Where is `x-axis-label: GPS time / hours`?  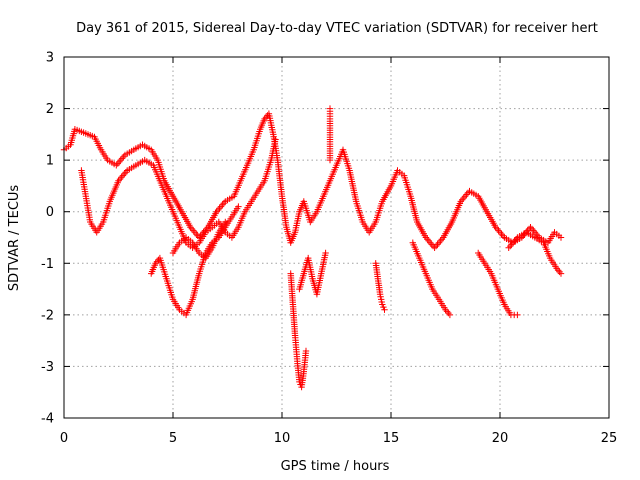 x-axis-label: GPS time / hours is located at coordinates (335, 466).